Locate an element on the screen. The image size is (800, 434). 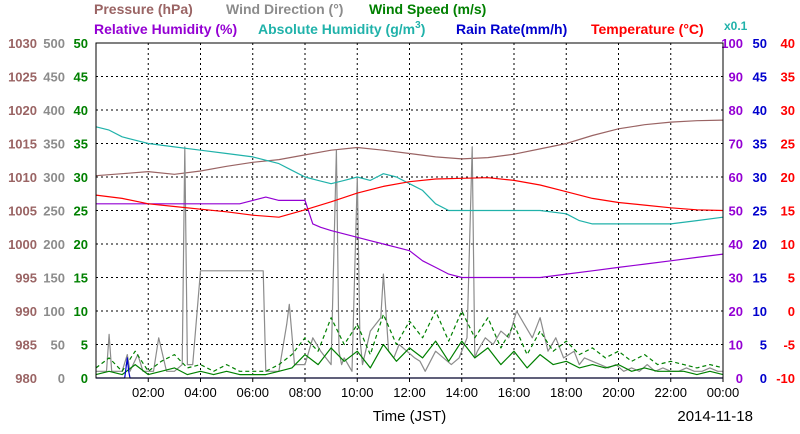
temperature-tick-label: 10 is located at coordinates (788, 244).